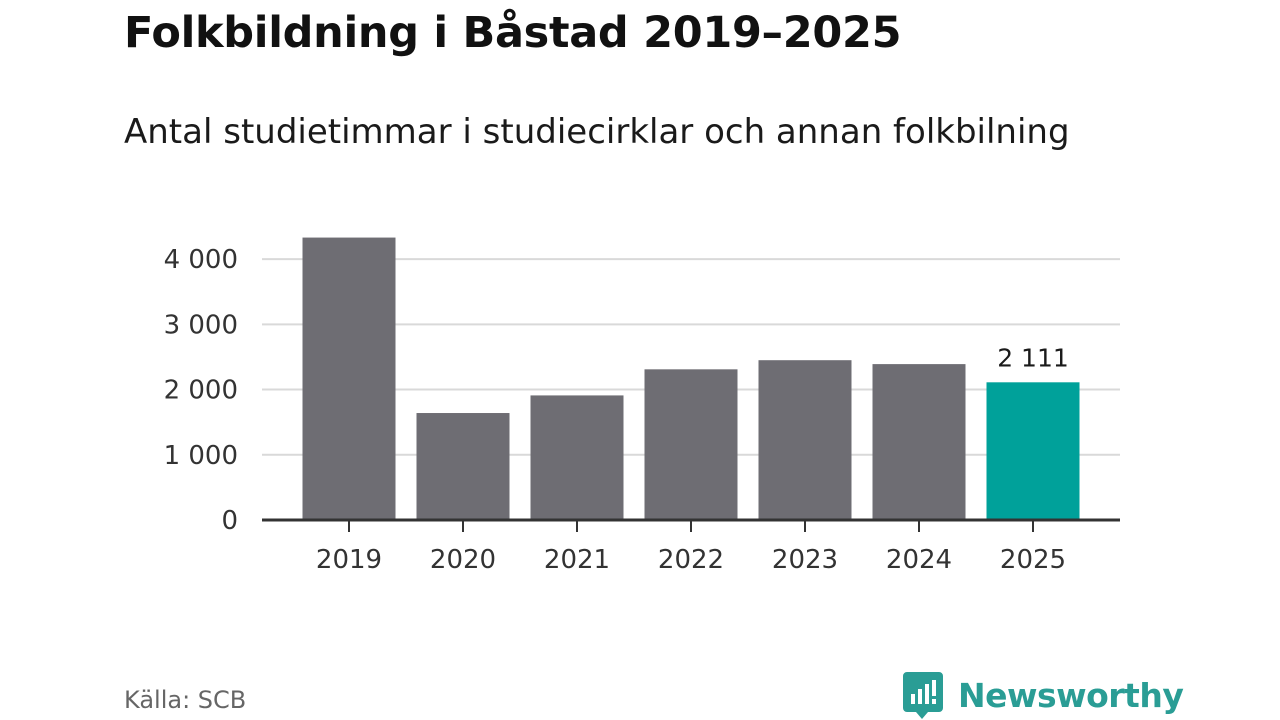  I want to click on bar-2025, so click(1033, 451).